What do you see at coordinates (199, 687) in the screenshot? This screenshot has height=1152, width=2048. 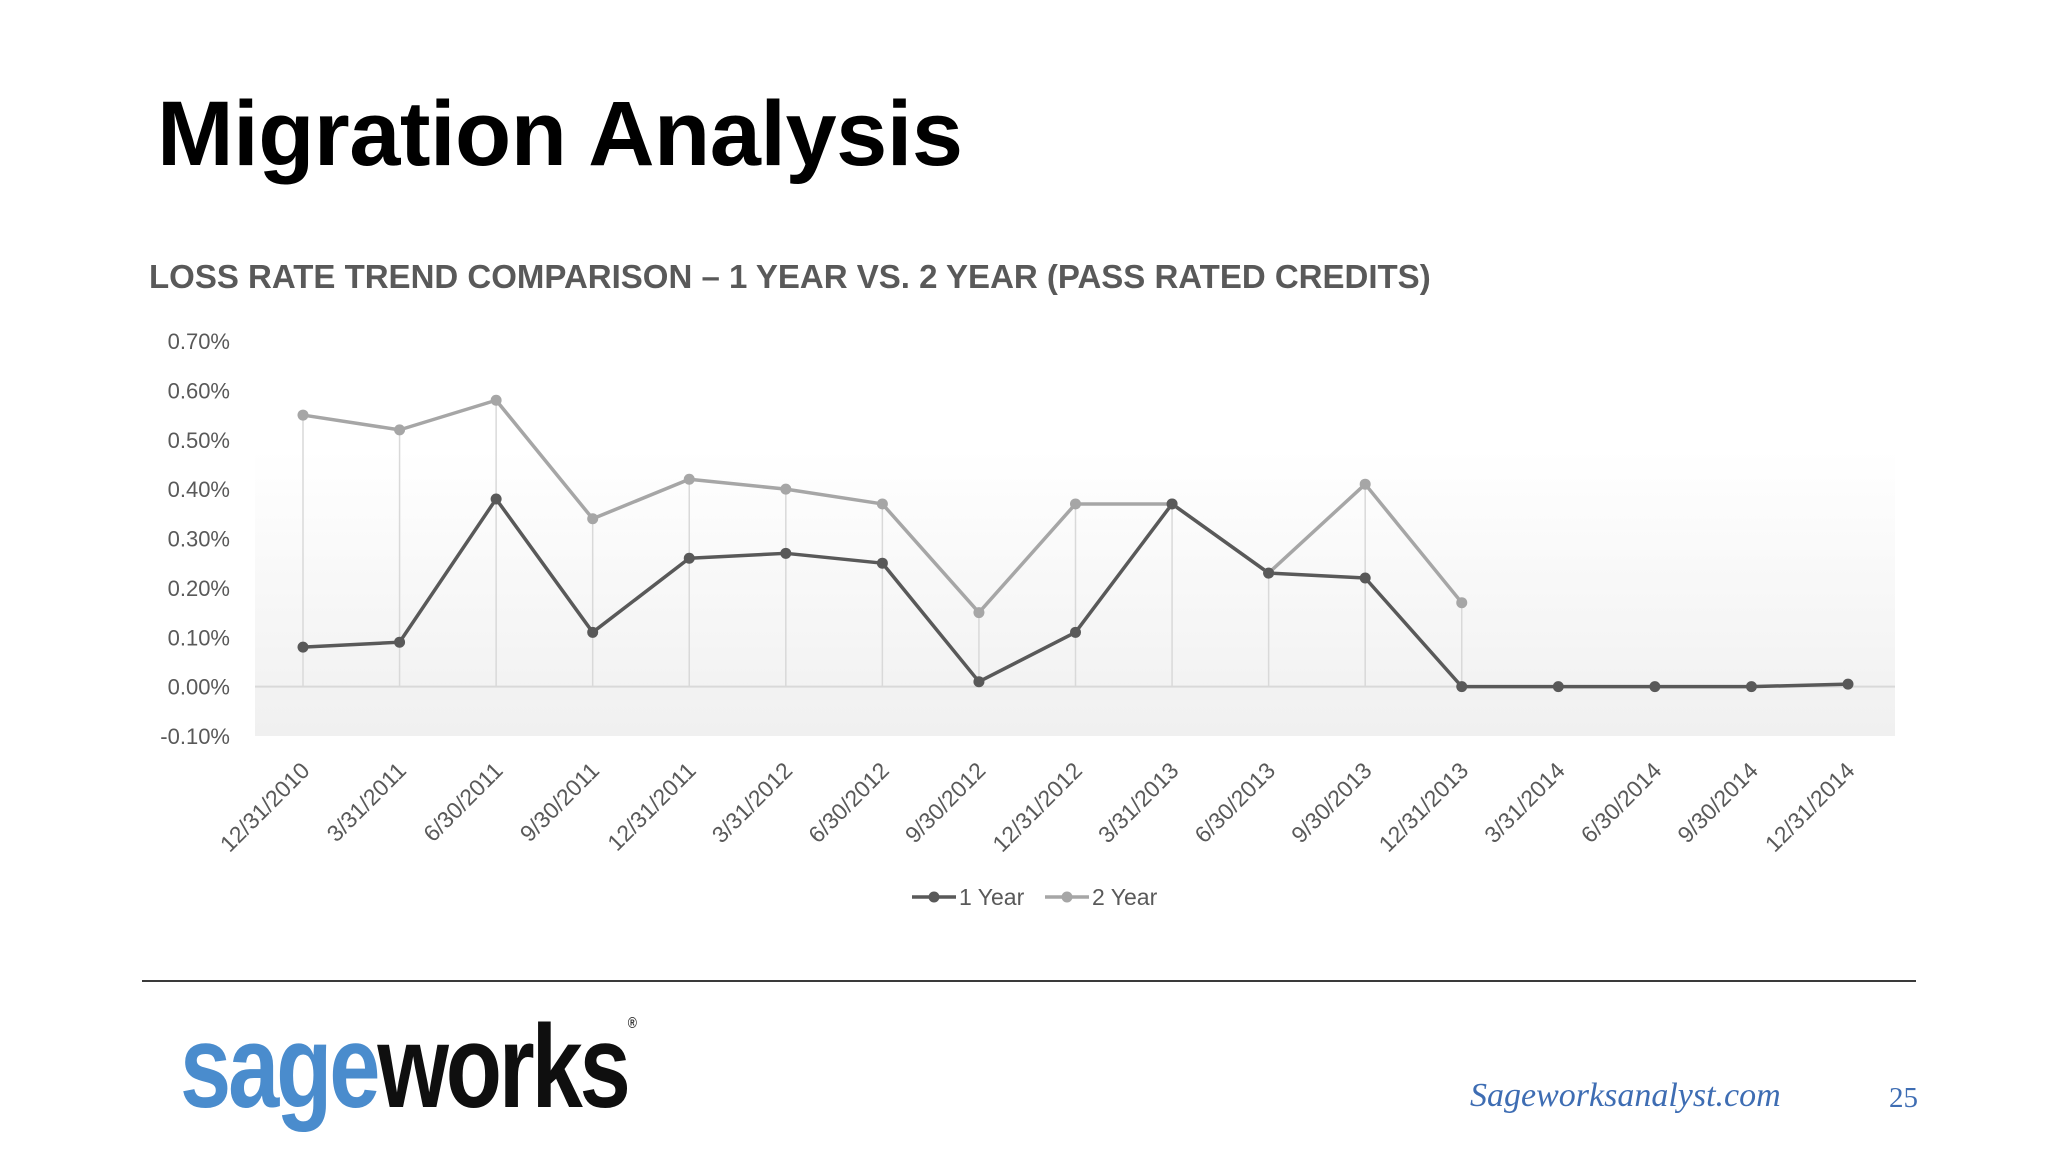 I see `y-tick-label: 0.00%` at bounding box center [199, 687].